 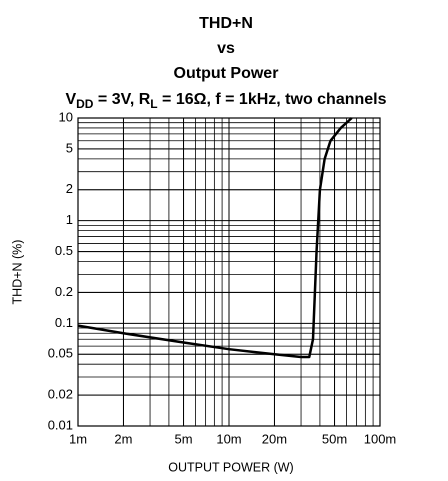 I want to click on y-tick-label: 1, so click(x=69, y=219).